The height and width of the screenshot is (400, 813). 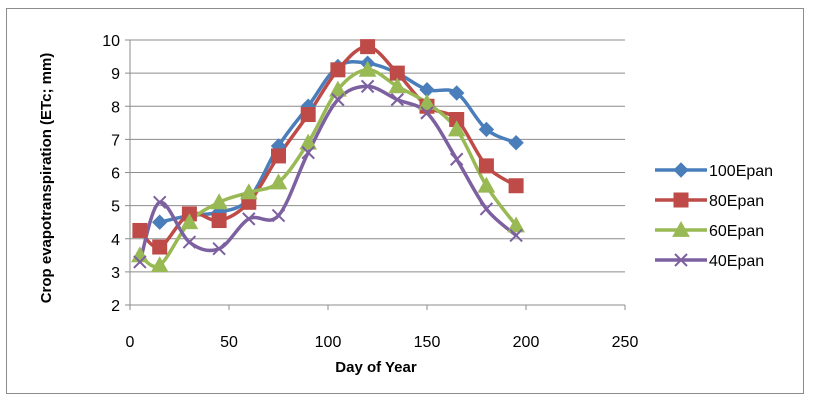 What do you see at coordinates (736, 261) in the screenshot?
I see `legend-label: 40Epan` at bounding box center [736, 261].